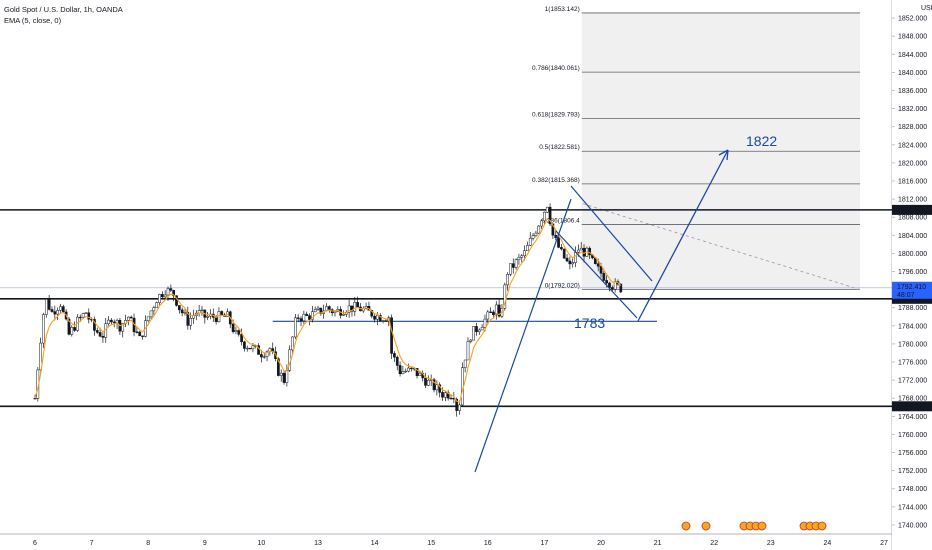 The image size is (932, 550). Describe the element at coordinates (912, 236) in the screenshot. I see `y-tick-label: 1804.000` at that location.